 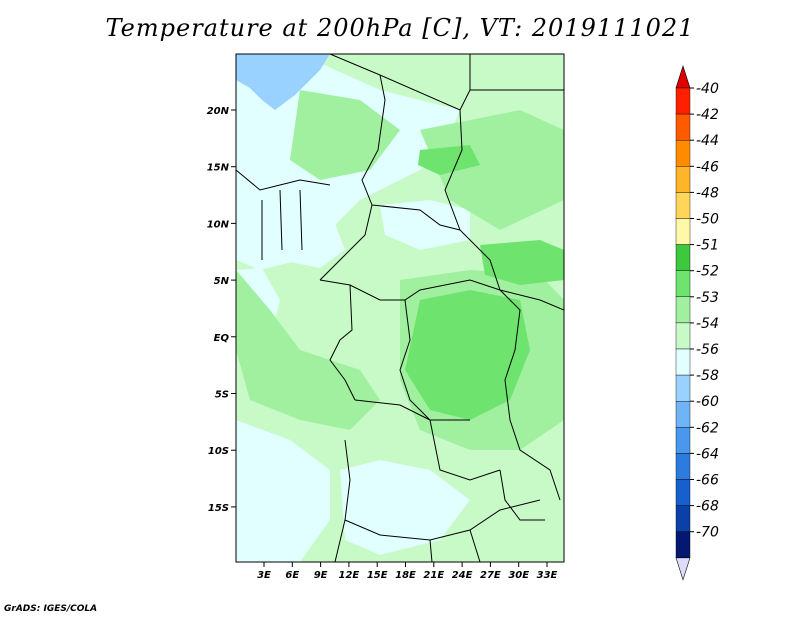 What do you see at coordinates (707, 376) in the screenshot?
I see `colorbar-label: -58` at bounding box center [707, 376].